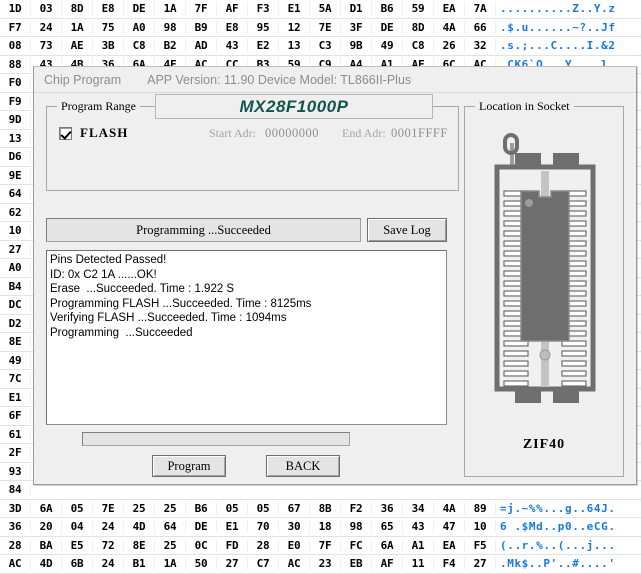 Image resolution: width=641 pixels, height=574 pixels. I want to click on hex-byte-cell: 30, so click(294, 527).